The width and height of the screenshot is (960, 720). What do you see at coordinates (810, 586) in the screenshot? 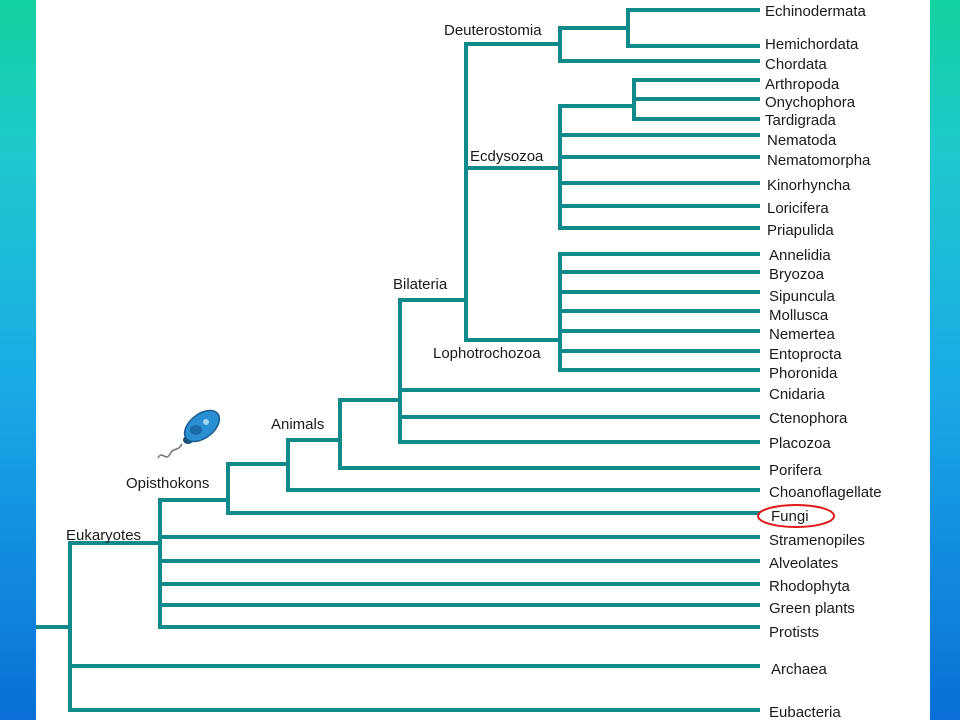
I see `leaf-label: Rhodophyta` at bounding box center [810, 586].